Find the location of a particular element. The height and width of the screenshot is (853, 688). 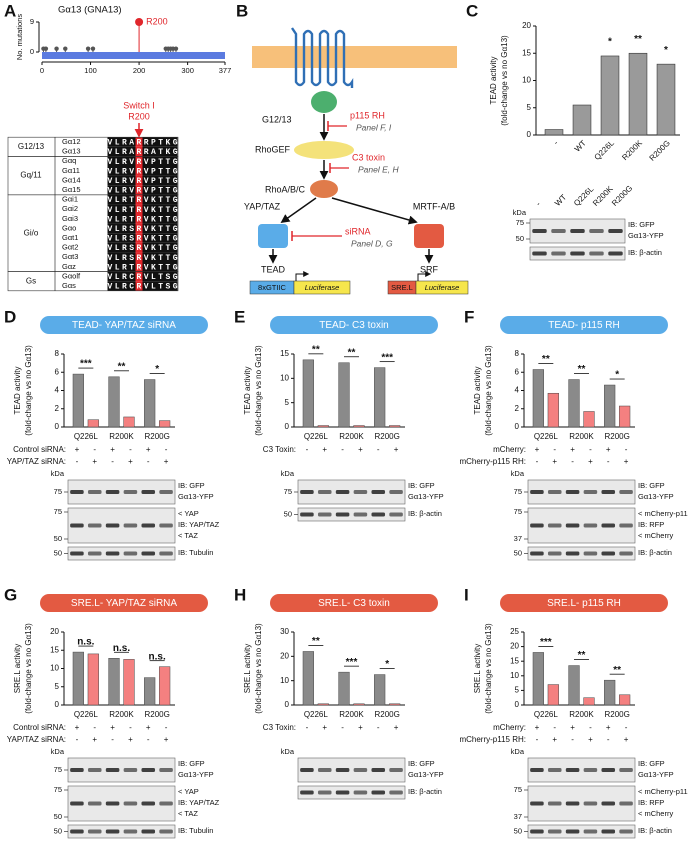

panel-letter: A is located at coordinates (10, 10).